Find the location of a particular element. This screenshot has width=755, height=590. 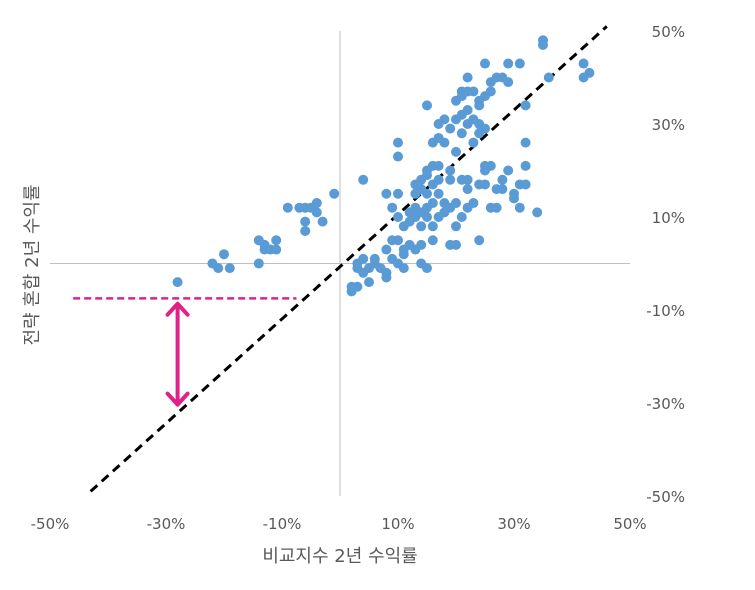

y-tick-label: 30% is located at coordinates (668, 125).